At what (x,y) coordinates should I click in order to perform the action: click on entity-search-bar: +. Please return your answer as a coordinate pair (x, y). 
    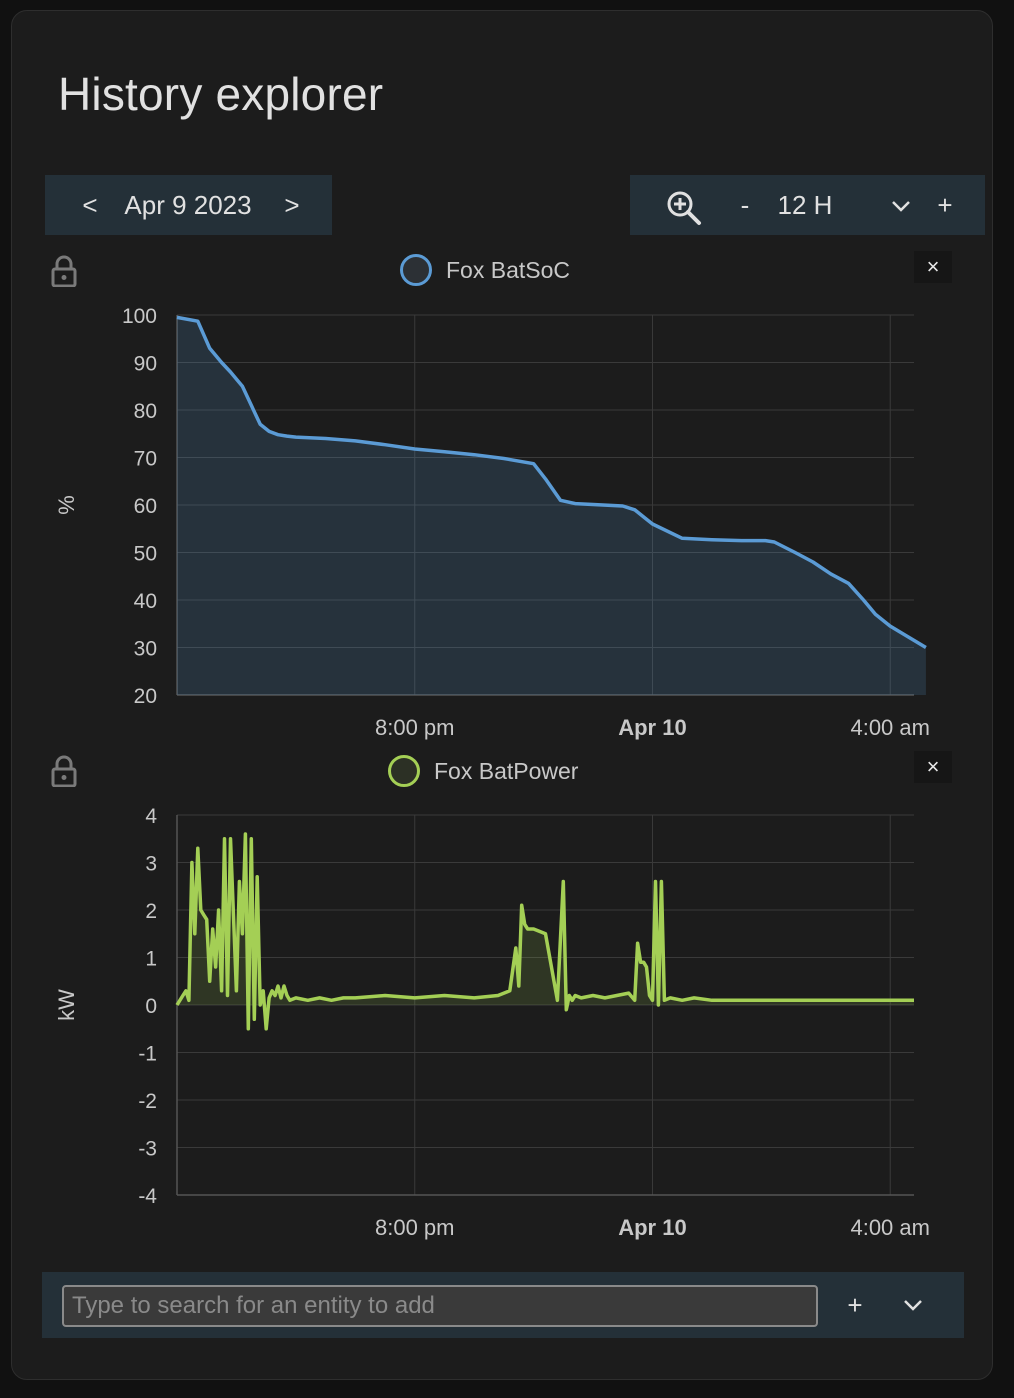
    Looking at the image, I should click on (503, 1305).